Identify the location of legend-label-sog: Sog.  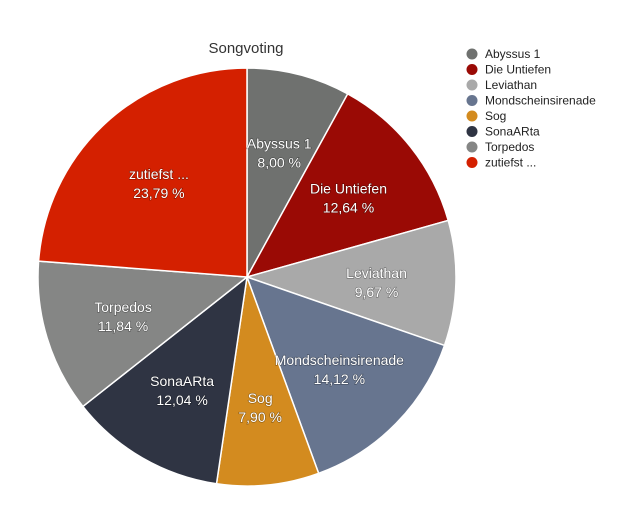
(495, 116).